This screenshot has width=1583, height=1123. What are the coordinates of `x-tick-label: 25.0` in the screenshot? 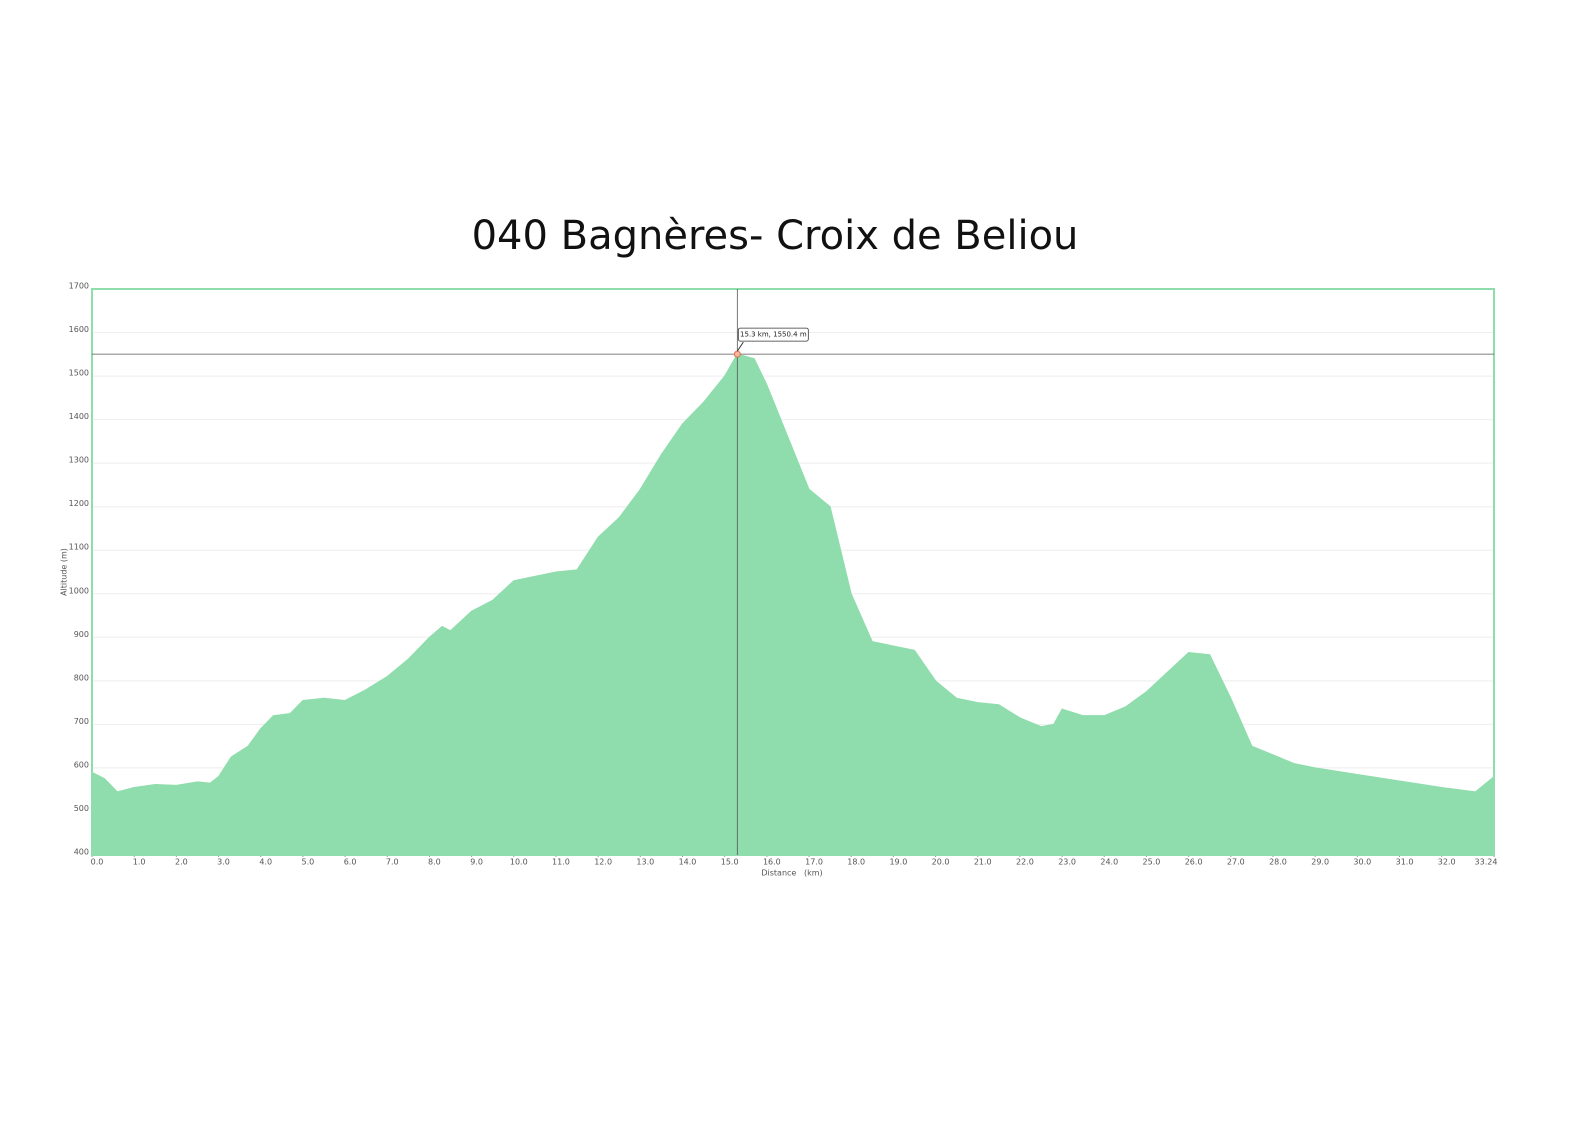 It's located at (1152, 862).